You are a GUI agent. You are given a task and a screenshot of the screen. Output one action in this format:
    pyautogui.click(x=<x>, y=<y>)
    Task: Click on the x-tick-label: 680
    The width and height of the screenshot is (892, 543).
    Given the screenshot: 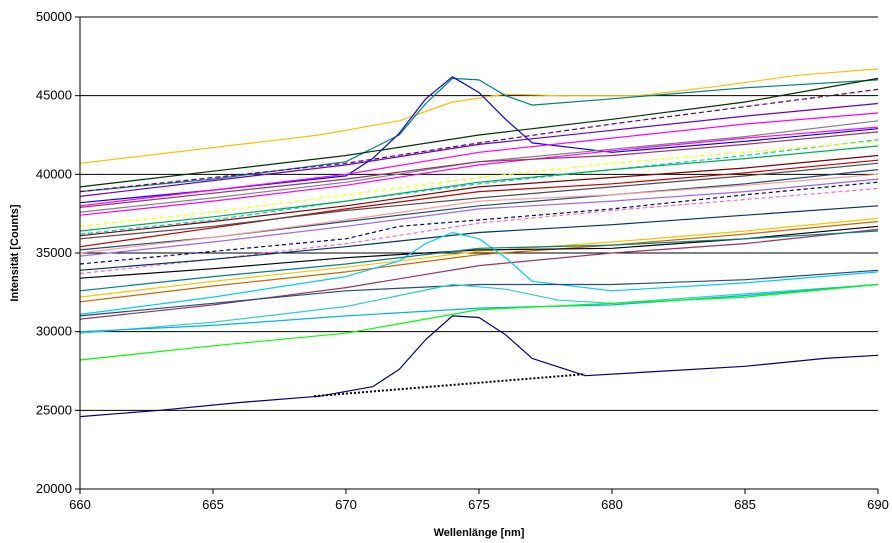 What is the action you would take?
    pyautogui.click(x=612, y=504)
    